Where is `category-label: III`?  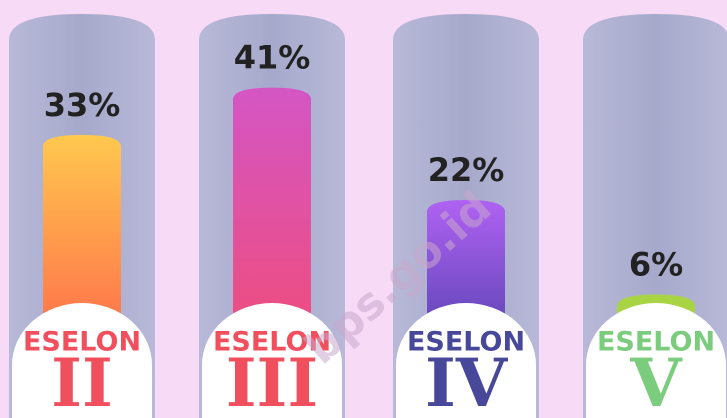
category-label: III is located at coordinates (272, 381).